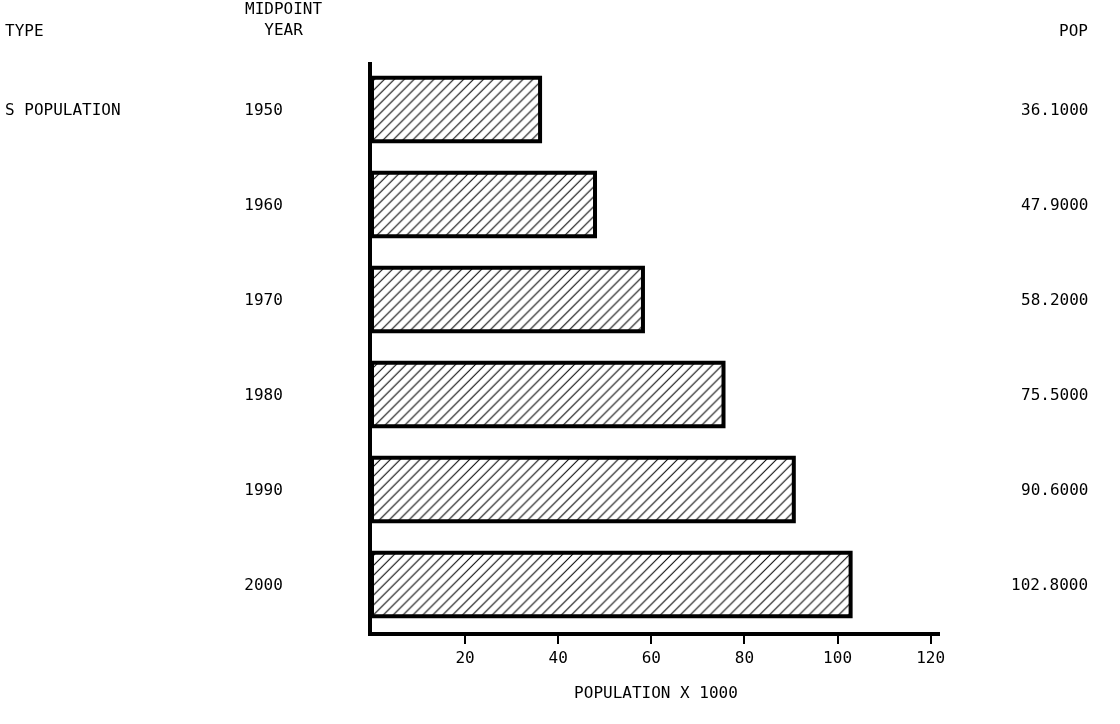 This screenshot has width=1120, height=724. I want to click on text: S POPULATION, so click(63, 109).